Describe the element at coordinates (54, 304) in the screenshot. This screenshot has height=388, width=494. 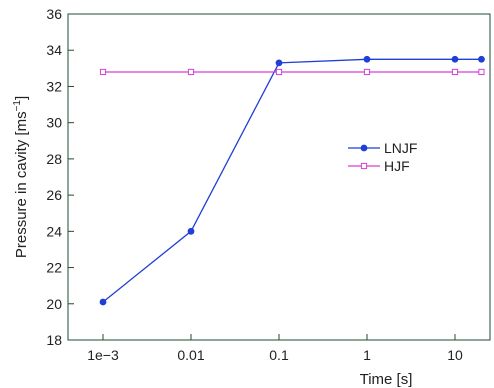
I see `y-tick-label: 20` at that location.